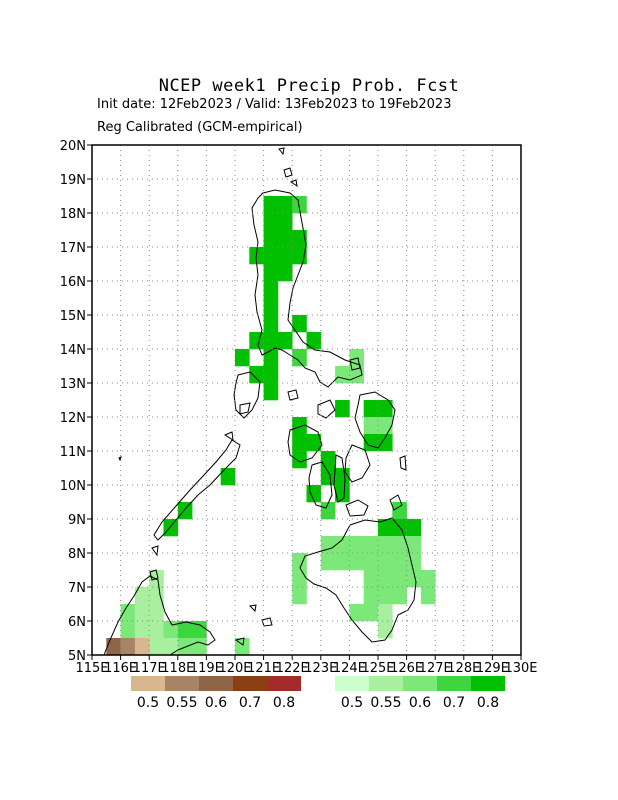 The width and height of the screenshot is (618, 800). I want to click on wet-legend-label: 0.6, so click(420, 703).